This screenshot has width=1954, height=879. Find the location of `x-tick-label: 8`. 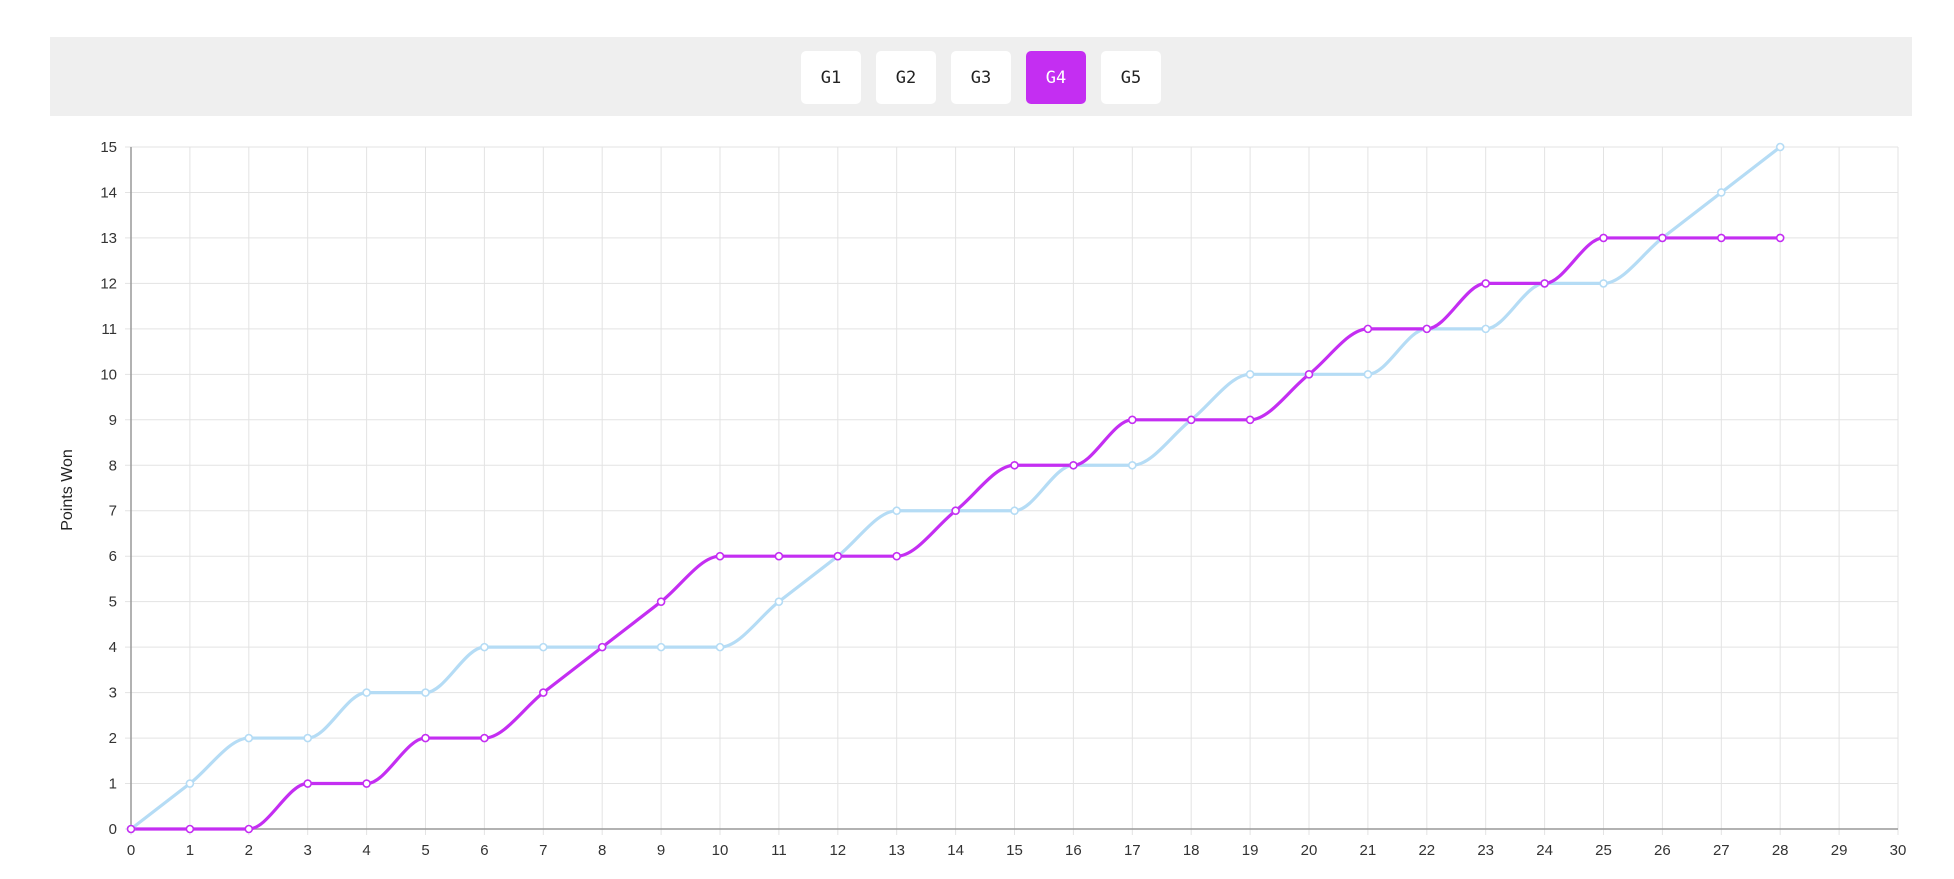

x-tick-label: 8 is located at coordinates (602, 850).